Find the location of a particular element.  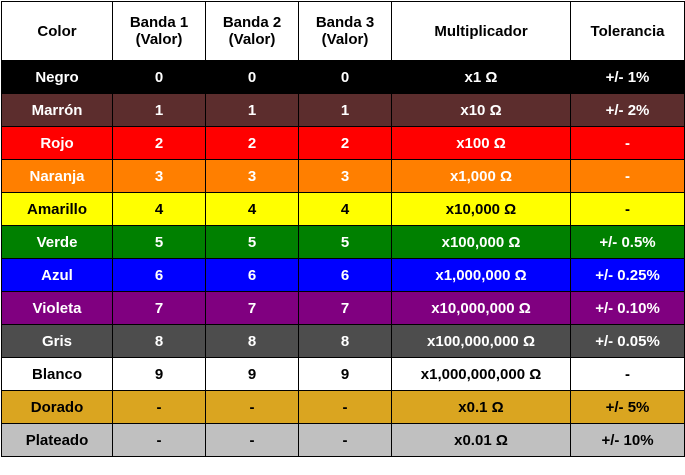

band-3-cell: 9 is located at coordinates (345, 374).